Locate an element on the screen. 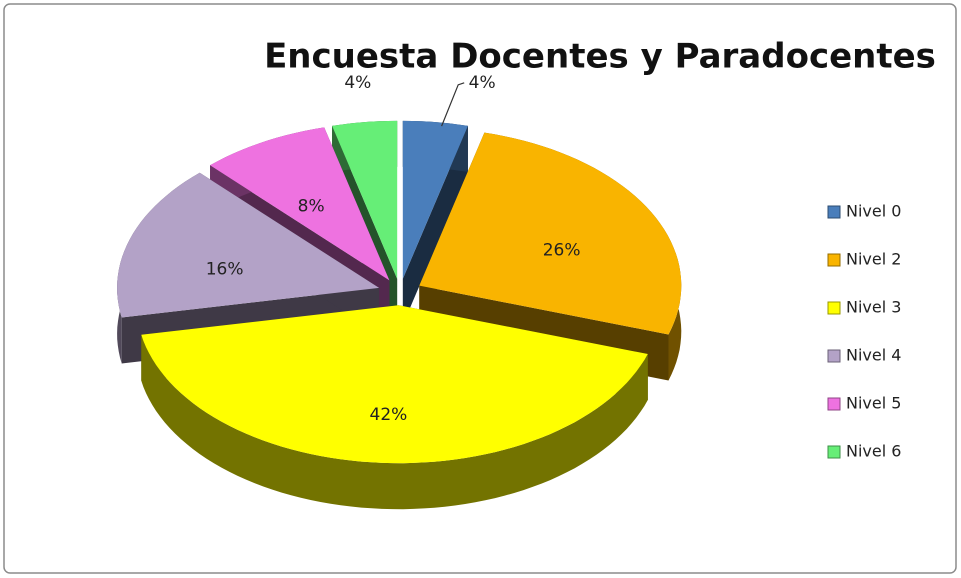 Image resolution: width=961 pixels, height=578 pixels. data-label: 16% is located at coordinates (225, 270).